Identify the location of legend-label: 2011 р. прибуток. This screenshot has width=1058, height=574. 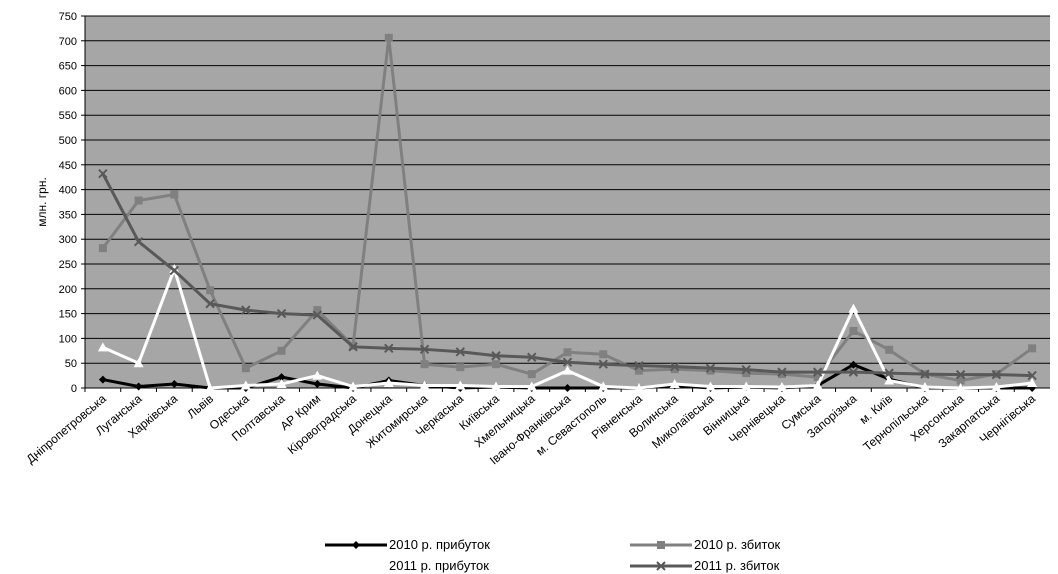
(439, 565).